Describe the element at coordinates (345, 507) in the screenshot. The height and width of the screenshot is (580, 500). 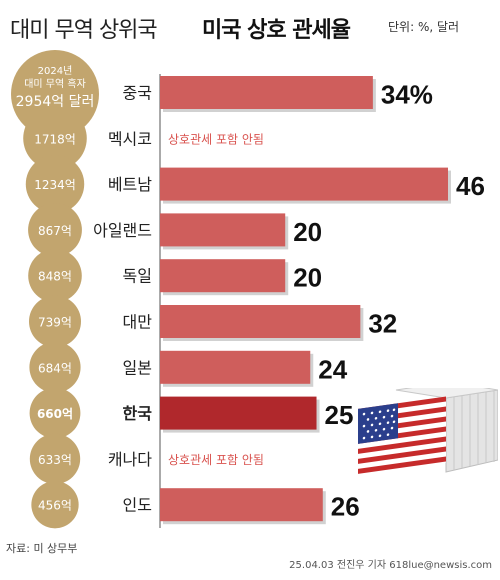
I see `value-label: 26` at that location.